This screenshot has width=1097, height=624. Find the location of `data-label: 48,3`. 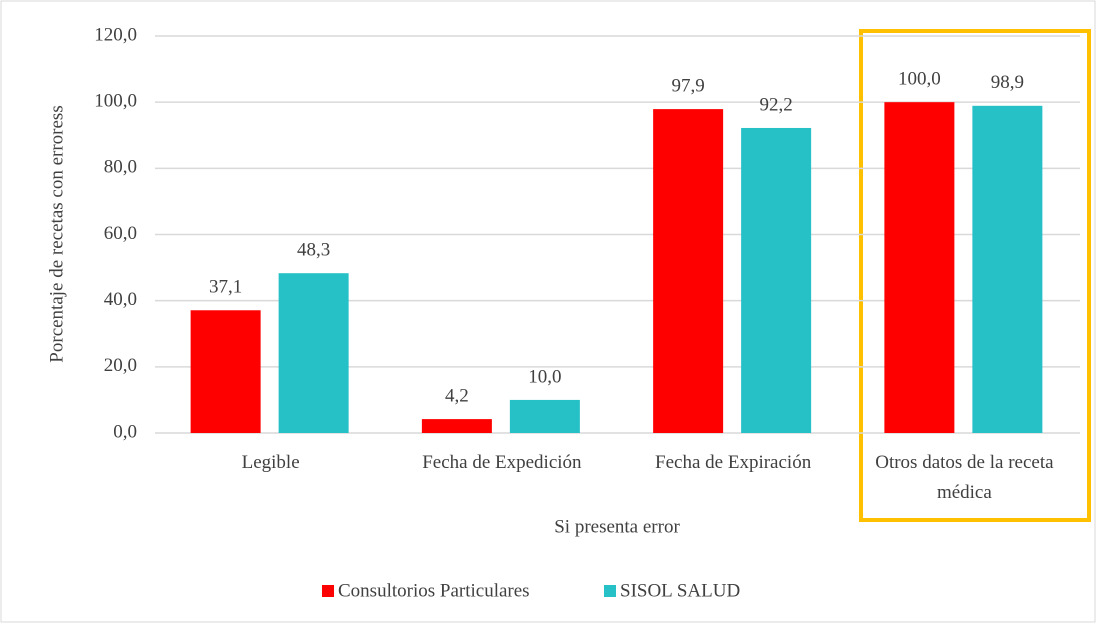

data-label: 48,3 is located at coordinates (313, 250).